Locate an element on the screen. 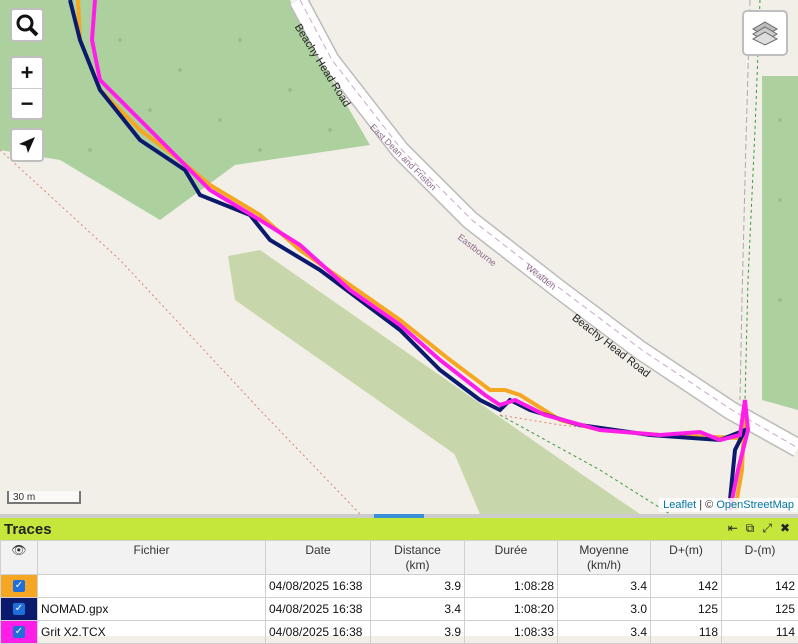 The height and width of the screenshot is (644, 798). track-duration: 1:08:33 is located at coordinates (511, 632).